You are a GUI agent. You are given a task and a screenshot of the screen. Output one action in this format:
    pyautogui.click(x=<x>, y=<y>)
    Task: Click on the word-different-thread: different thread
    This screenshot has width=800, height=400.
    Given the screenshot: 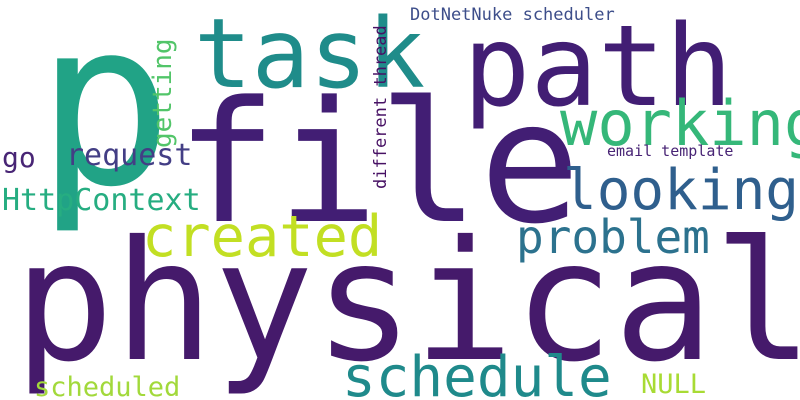 What is the action you would take?
    pyautogui.click(x=381, y=107)
    